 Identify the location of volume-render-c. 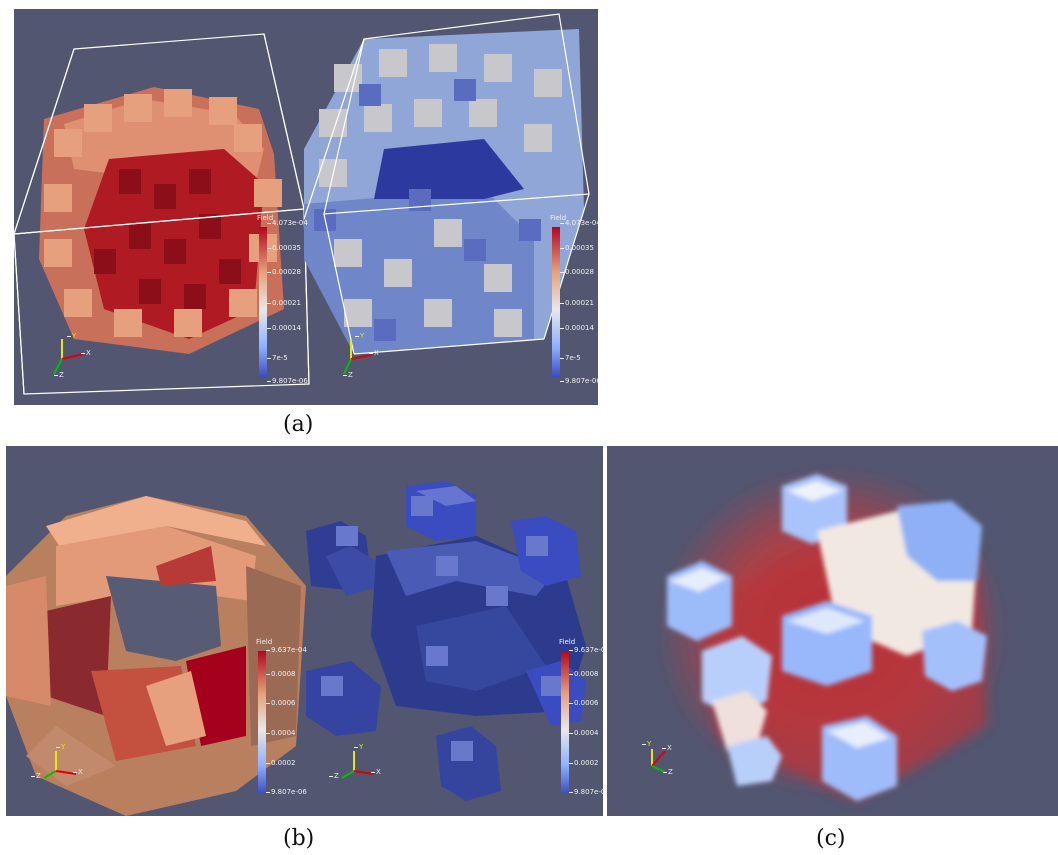
(829, 633).